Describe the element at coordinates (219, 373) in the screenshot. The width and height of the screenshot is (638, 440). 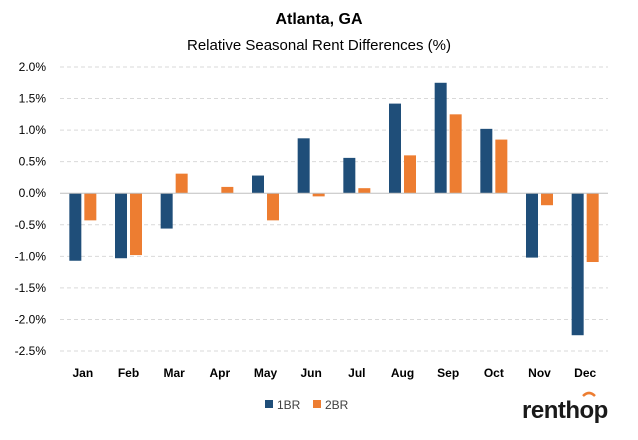
I see `x-tick-label: Apr` at that location.